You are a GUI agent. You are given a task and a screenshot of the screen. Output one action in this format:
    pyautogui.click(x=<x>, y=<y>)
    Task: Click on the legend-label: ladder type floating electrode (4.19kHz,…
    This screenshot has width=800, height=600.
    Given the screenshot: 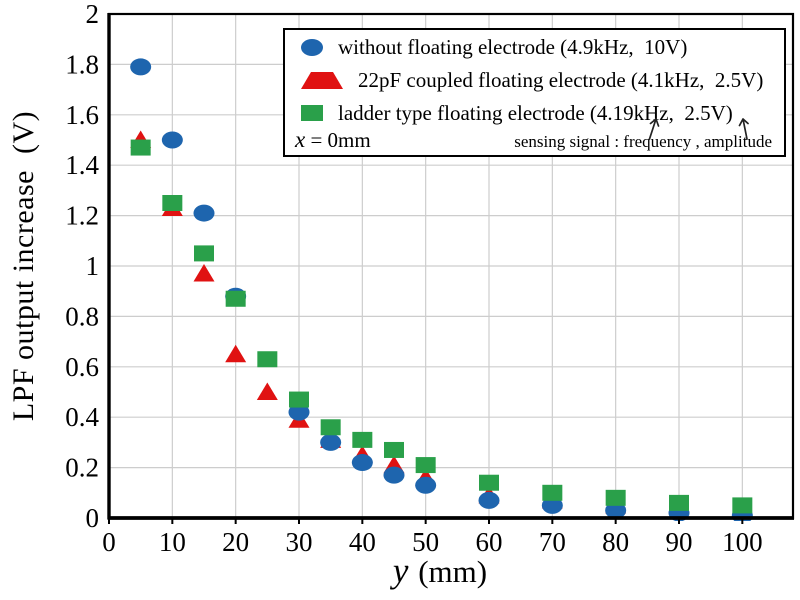 What is the action you would take?
    pyautogui.click(x=535, y=112)
    